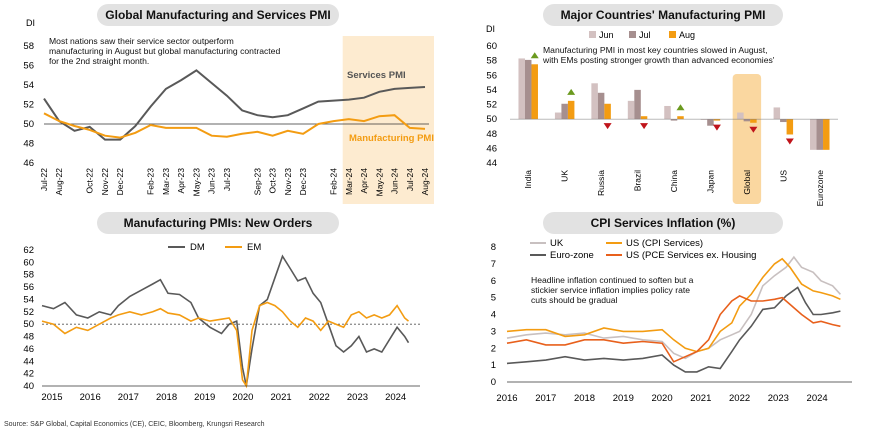 The image size is (870, 437). I want to click on p3-y-tick: 58, so click(28, 275).